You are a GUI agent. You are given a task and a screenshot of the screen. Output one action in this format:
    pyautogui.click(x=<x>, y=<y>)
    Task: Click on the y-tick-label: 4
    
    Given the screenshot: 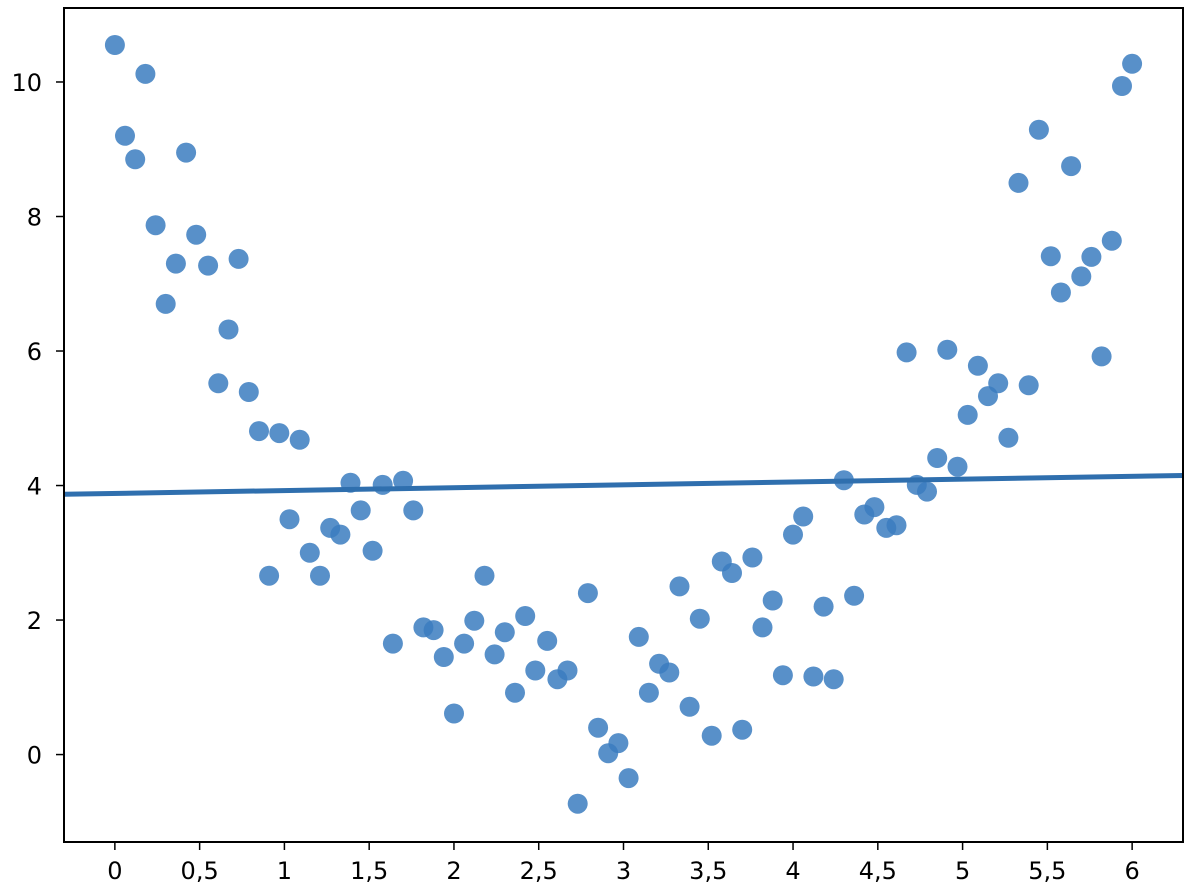 What is the action you would take?
    pyautogui.click(x=34, y=487)
    